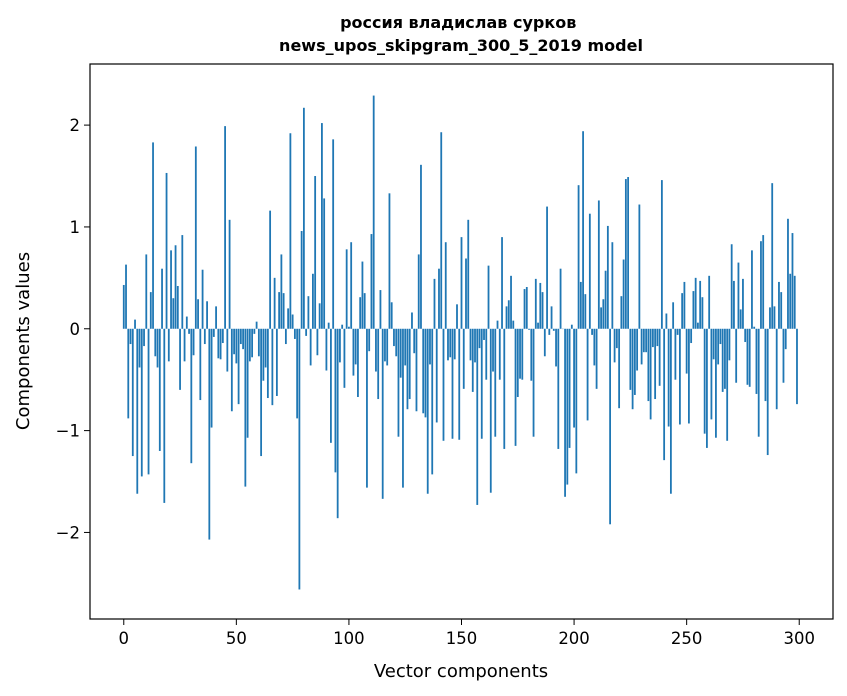 This screenshot has width=847, height=696. Describe the element at coordinates (574, 638) in the screenshot. I see `x-tick-label: 200` at that location.